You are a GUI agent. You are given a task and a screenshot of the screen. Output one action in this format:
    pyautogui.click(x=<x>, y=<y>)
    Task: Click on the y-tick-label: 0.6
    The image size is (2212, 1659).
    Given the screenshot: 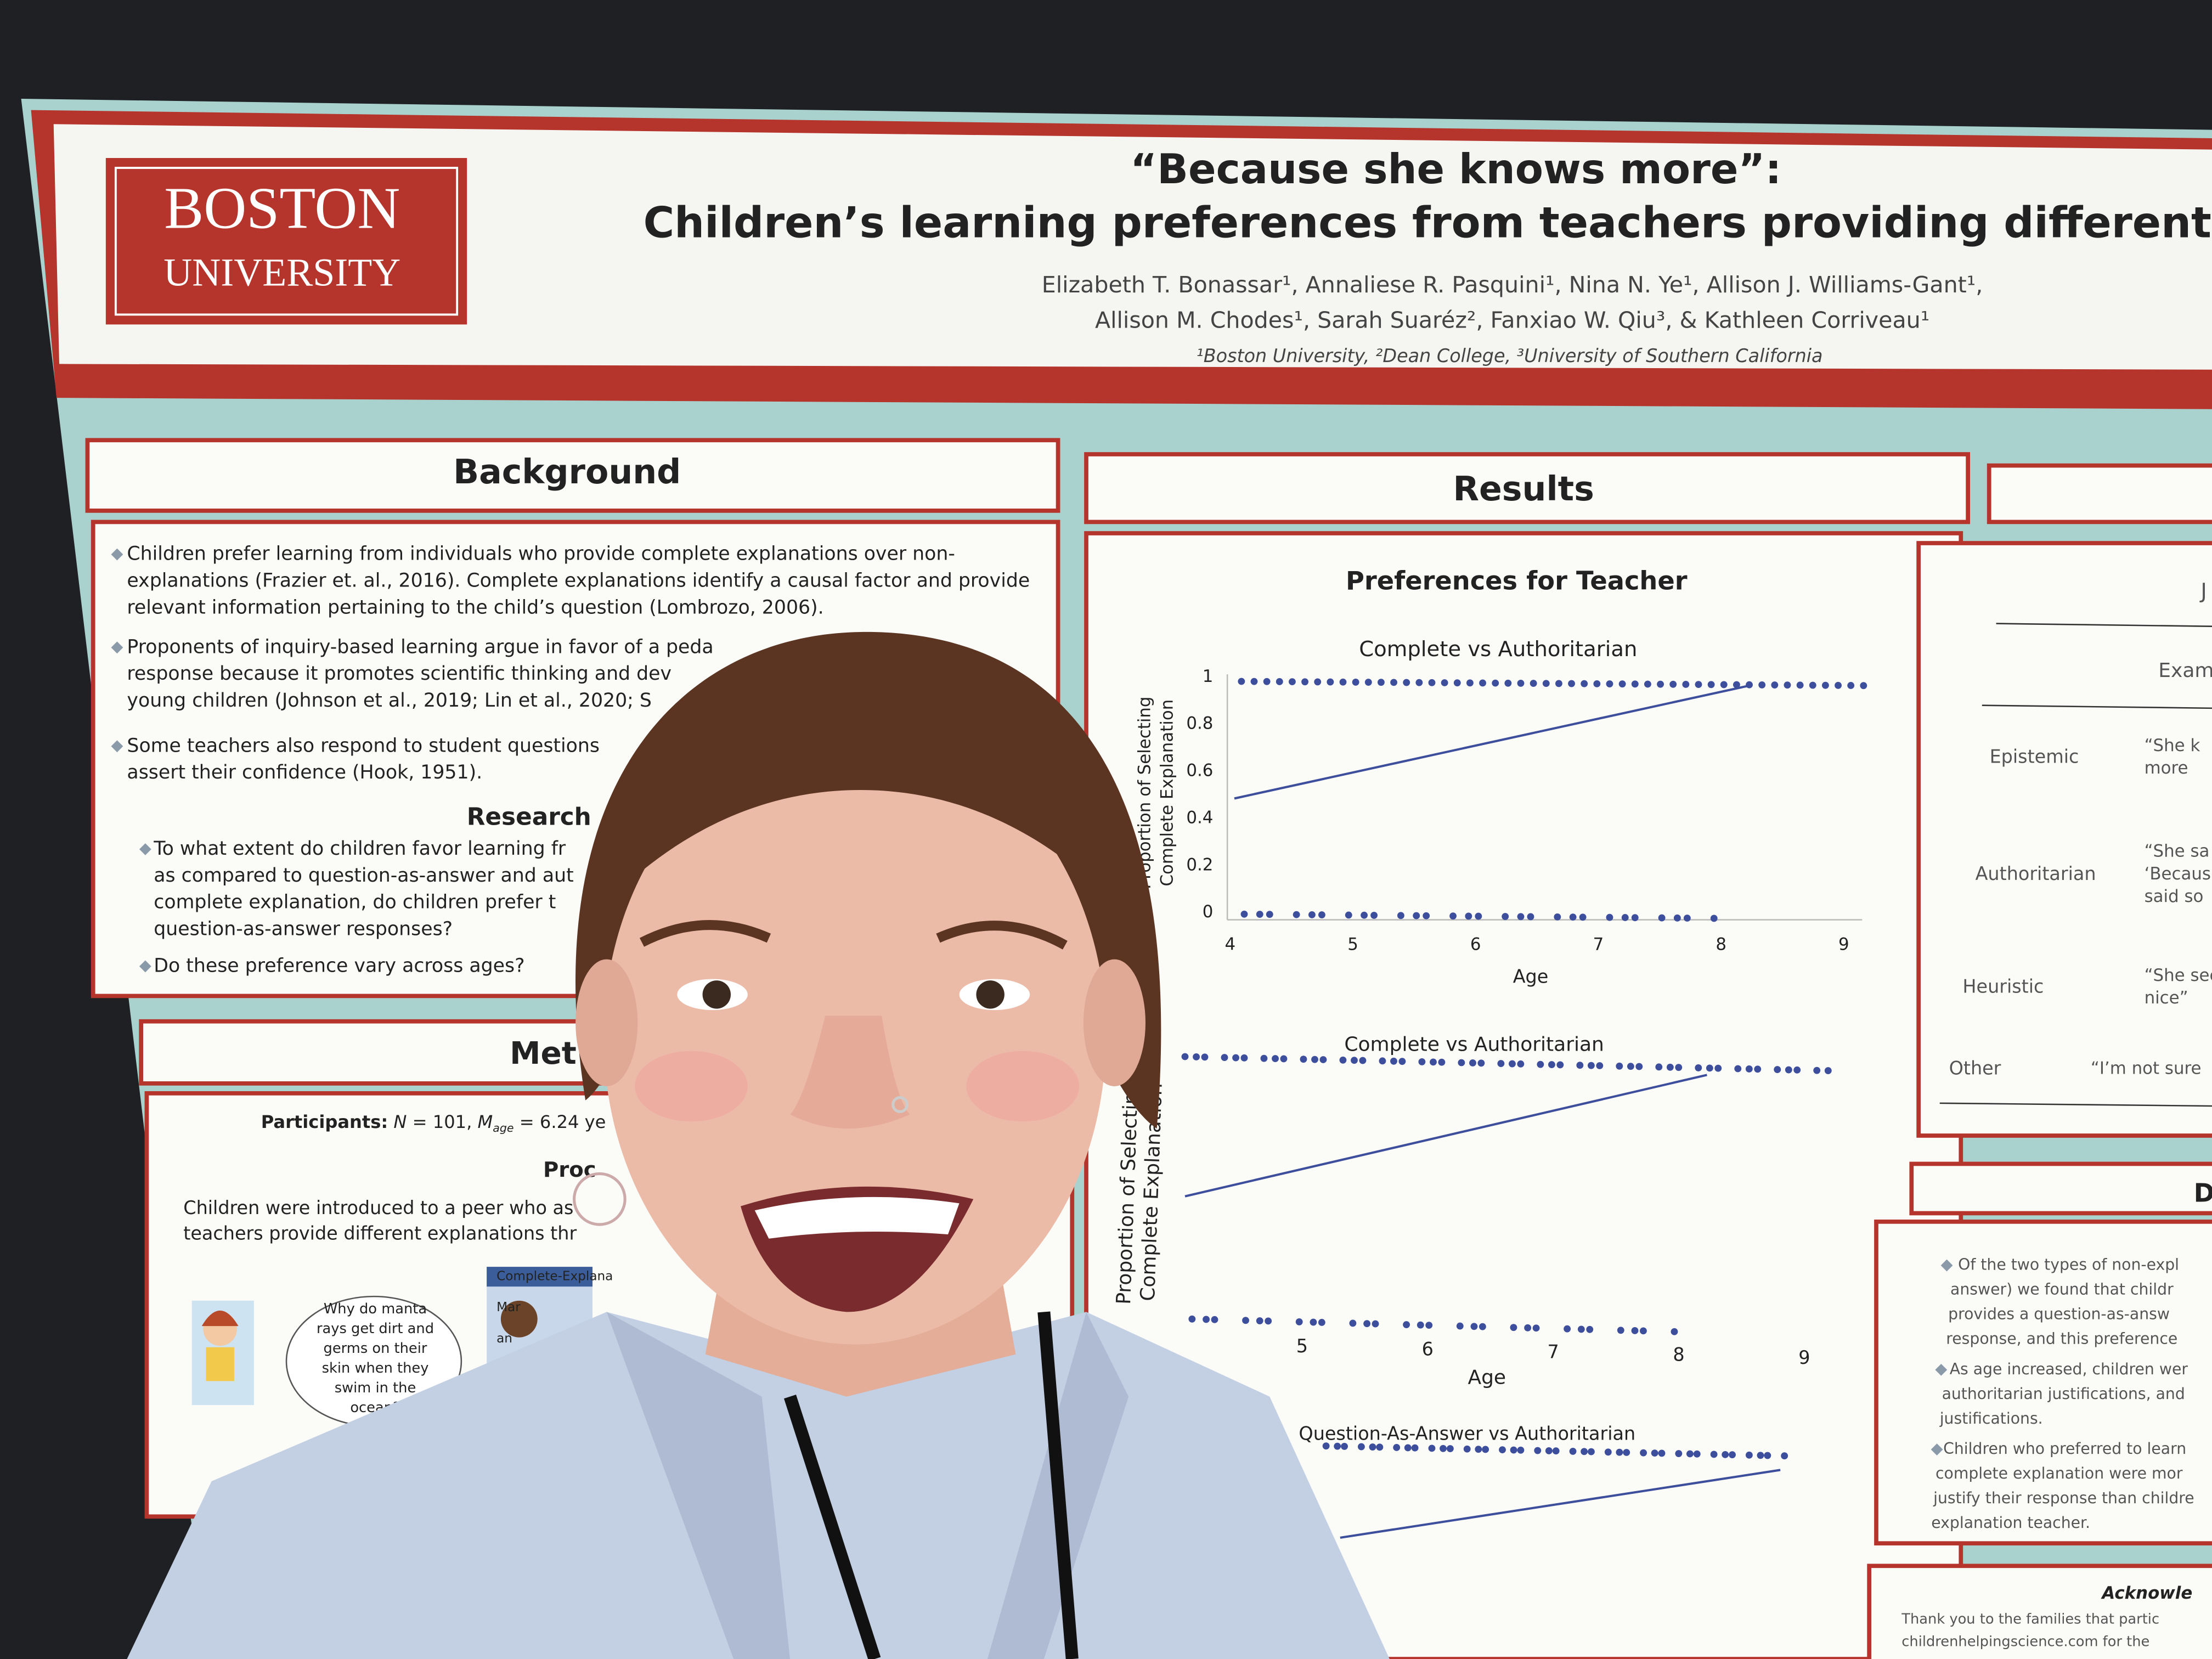 What is the action you would take?
    pyautogui.click(x=1200, y=771)
    